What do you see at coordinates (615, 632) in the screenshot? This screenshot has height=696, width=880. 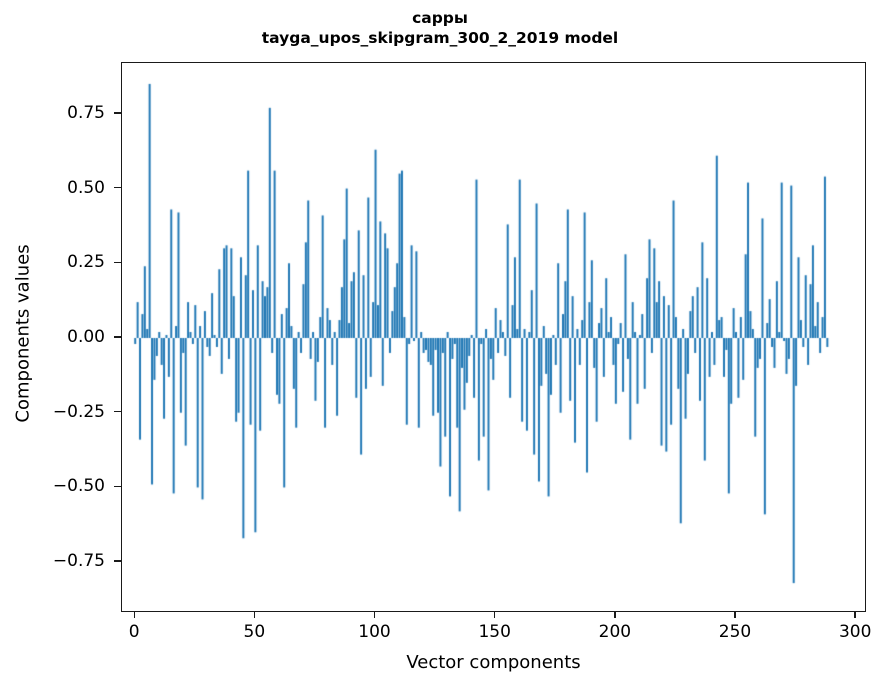 I see `x-axis-tick-label: 200` at bounding box center [615, 632].